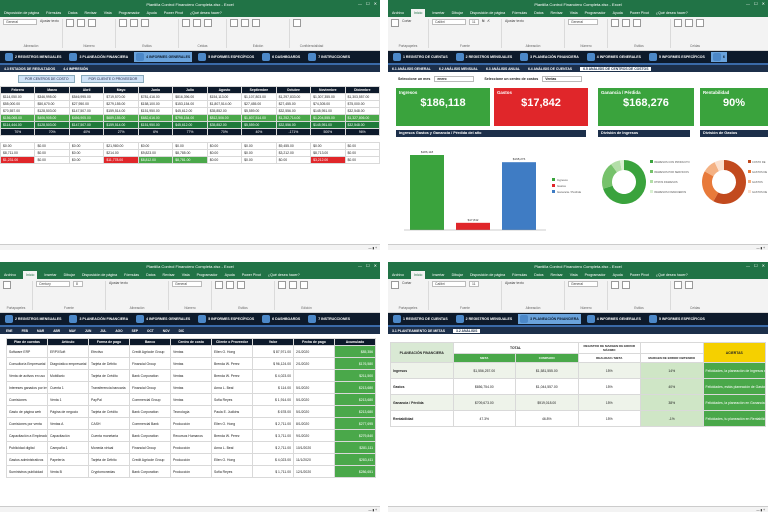 This screenshot has width=768, height=512. What do you see at coordinates (27, 342) in the screenshot?
I see `column-header: Plan de cuentas` at bounding box center [27, 342].